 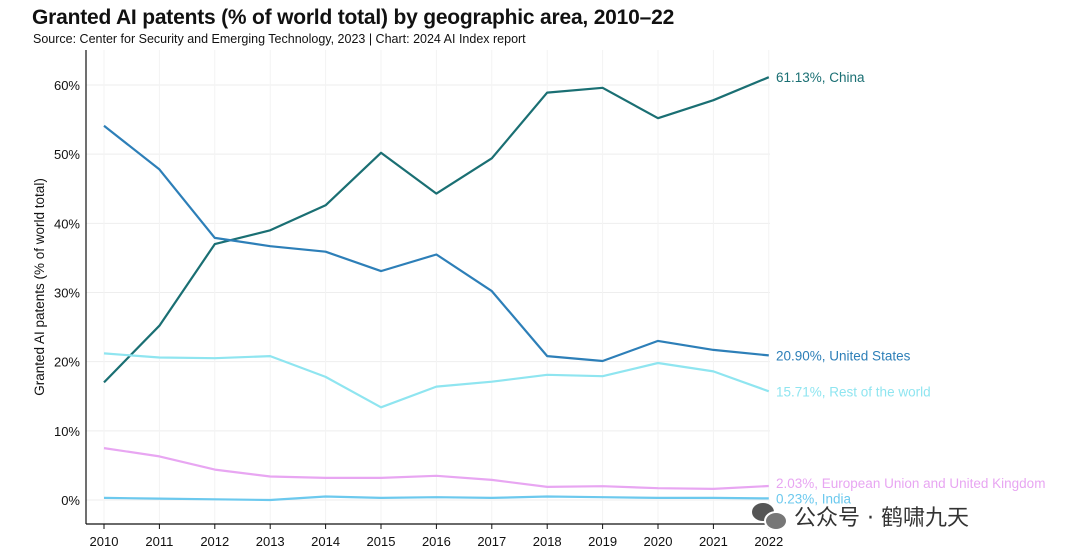 What do you see at coordinates (820, 77) in the screenshot?
I see `end-label-china: 61.13%, China` at bounding box center [820, 77].